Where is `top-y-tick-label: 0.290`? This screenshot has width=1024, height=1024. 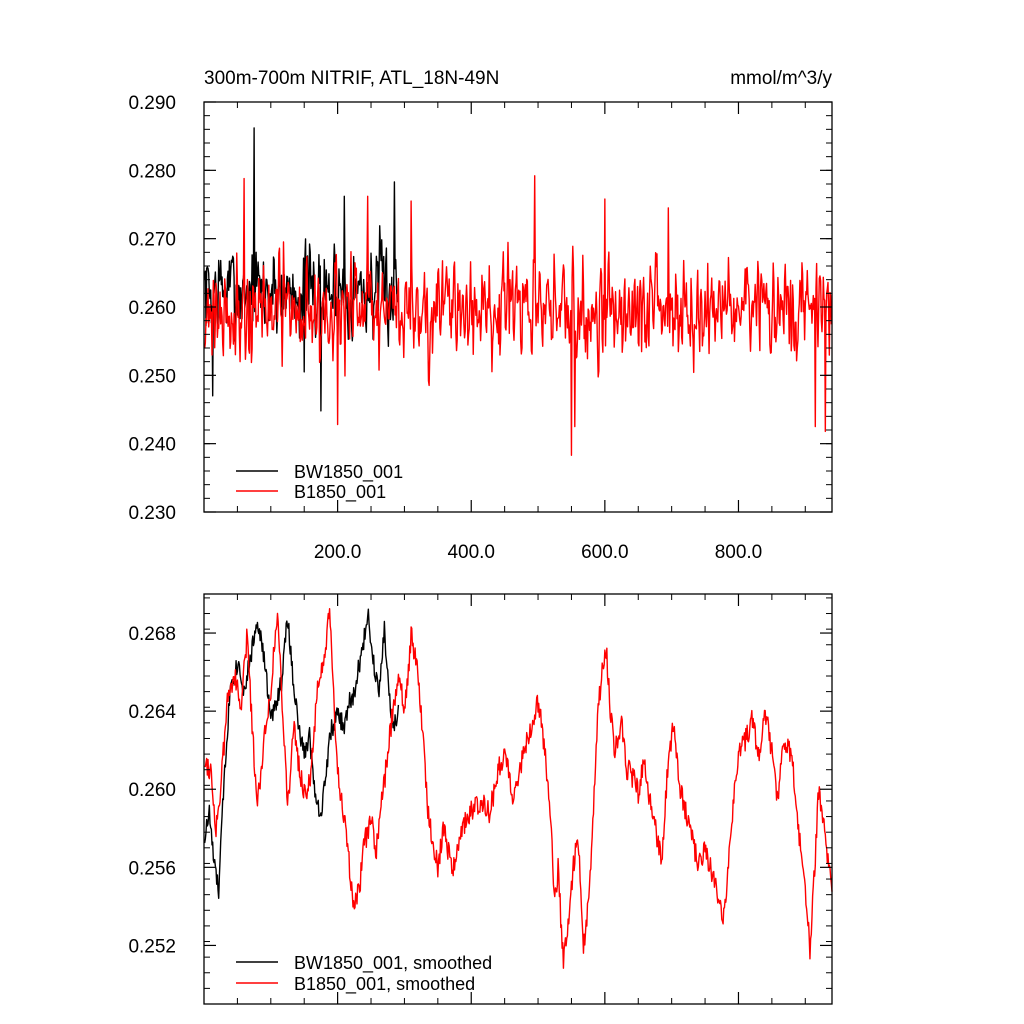
top-y-tick-label: 0.290 is located at coordinates (152, 103).